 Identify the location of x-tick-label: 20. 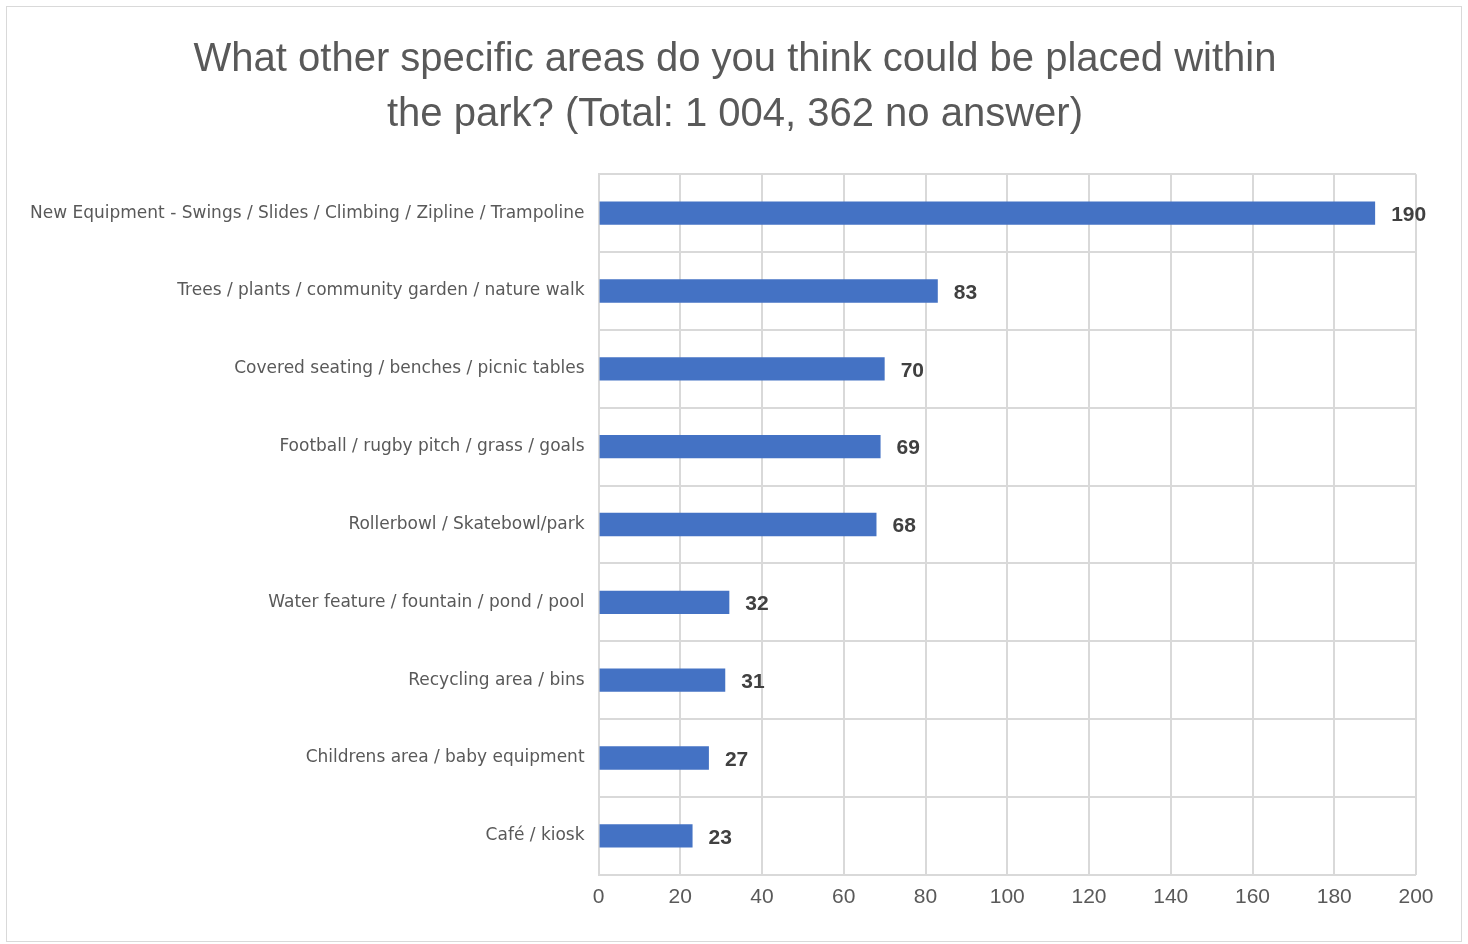
(680, 896).